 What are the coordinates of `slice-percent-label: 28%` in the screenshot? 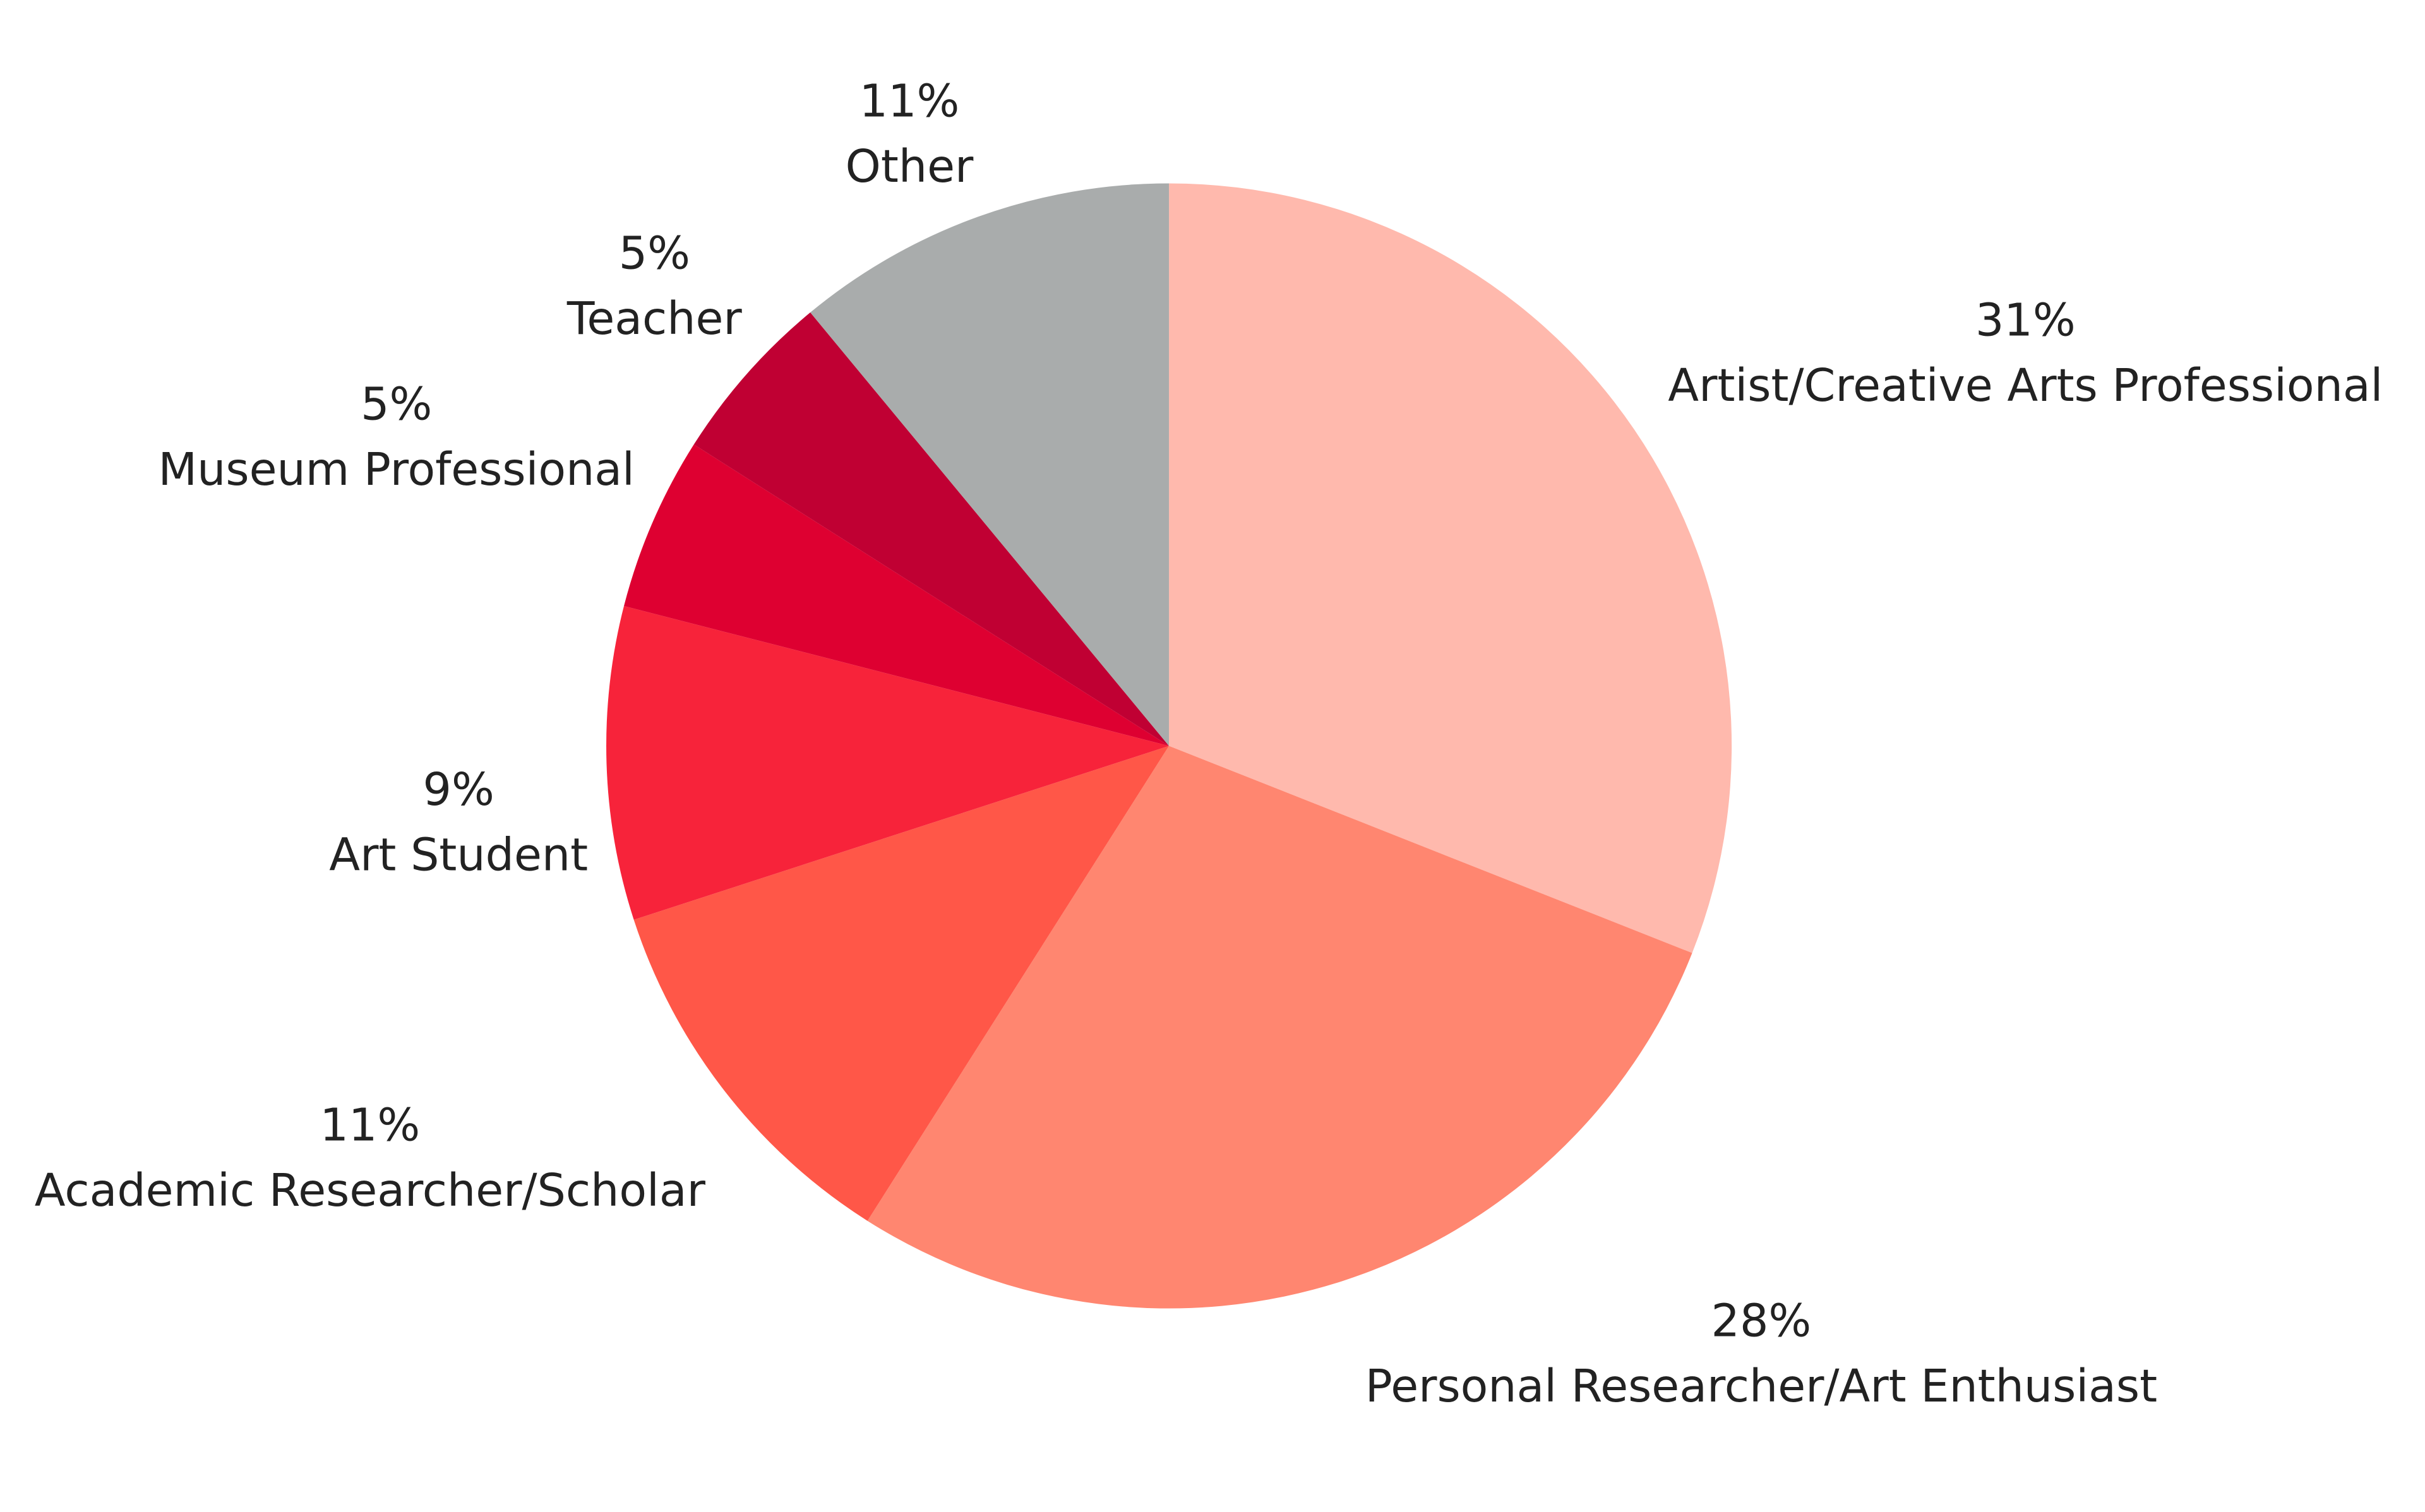 It's located at (1761, 1321).